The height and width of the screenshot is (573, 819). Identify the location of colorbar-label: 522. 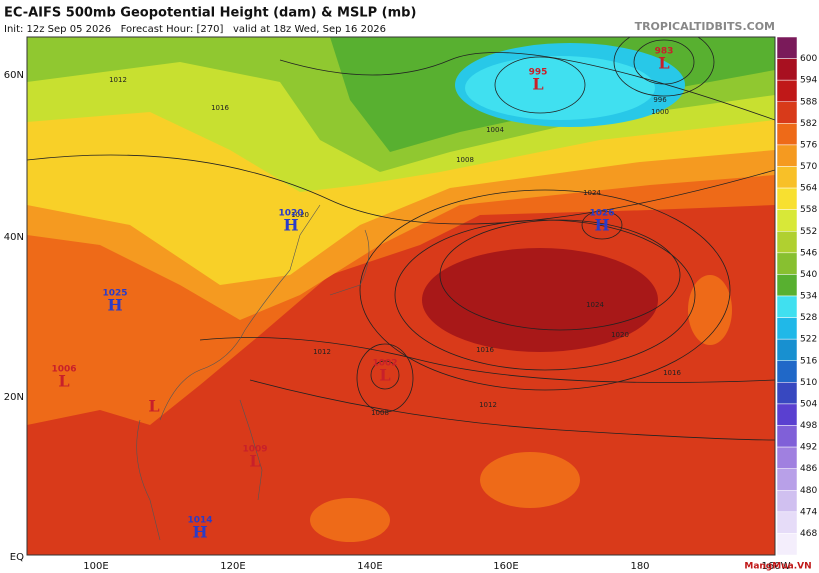
(808, 340).